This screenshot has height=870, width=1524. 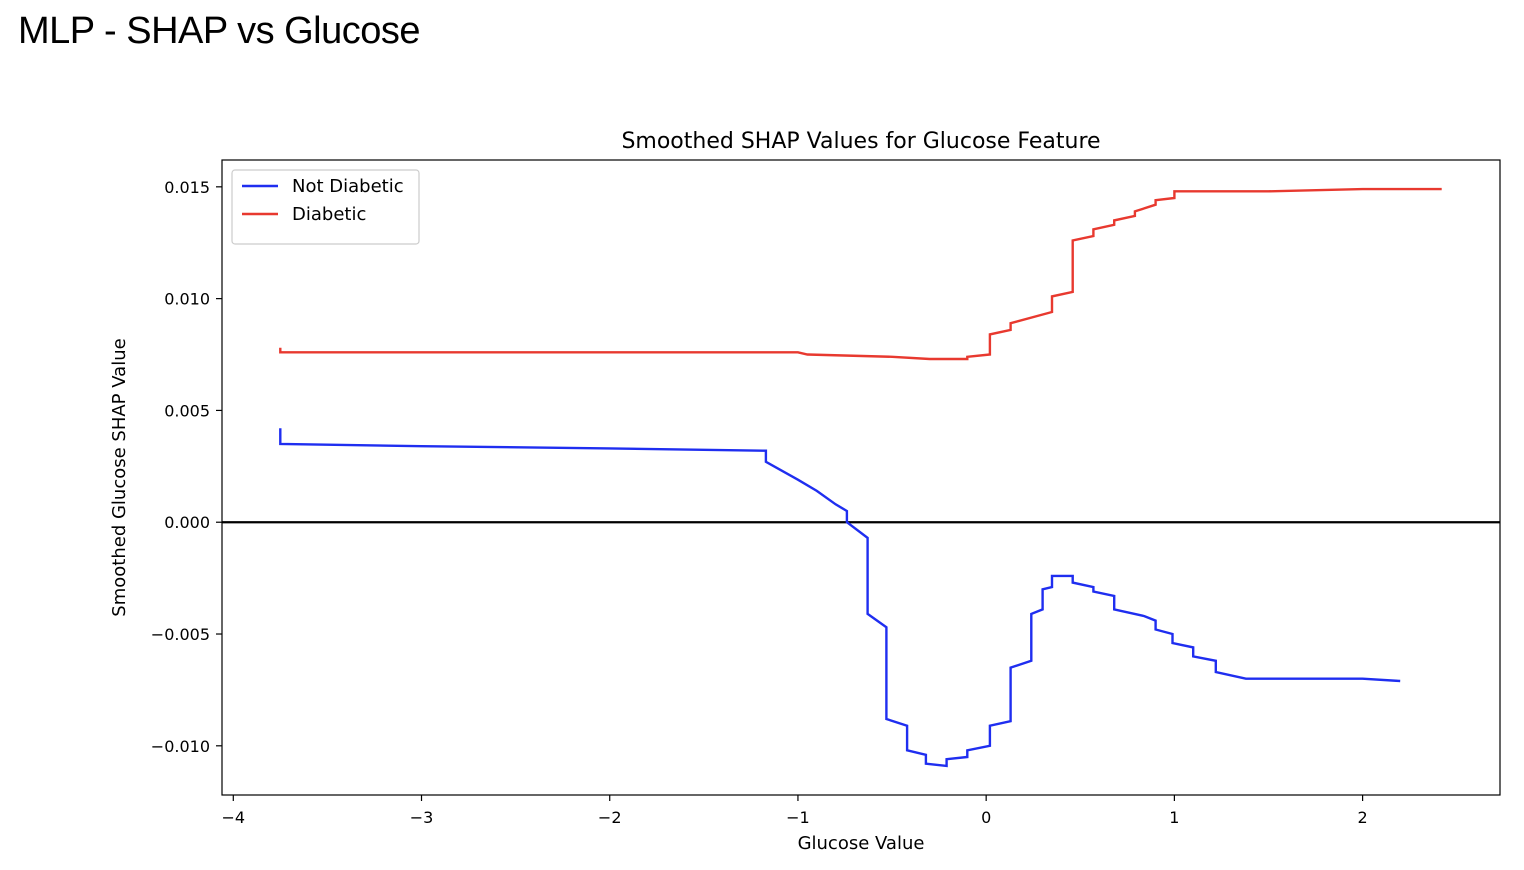 I want to click on x-tick-label: −2, so click(x=610, y=817).